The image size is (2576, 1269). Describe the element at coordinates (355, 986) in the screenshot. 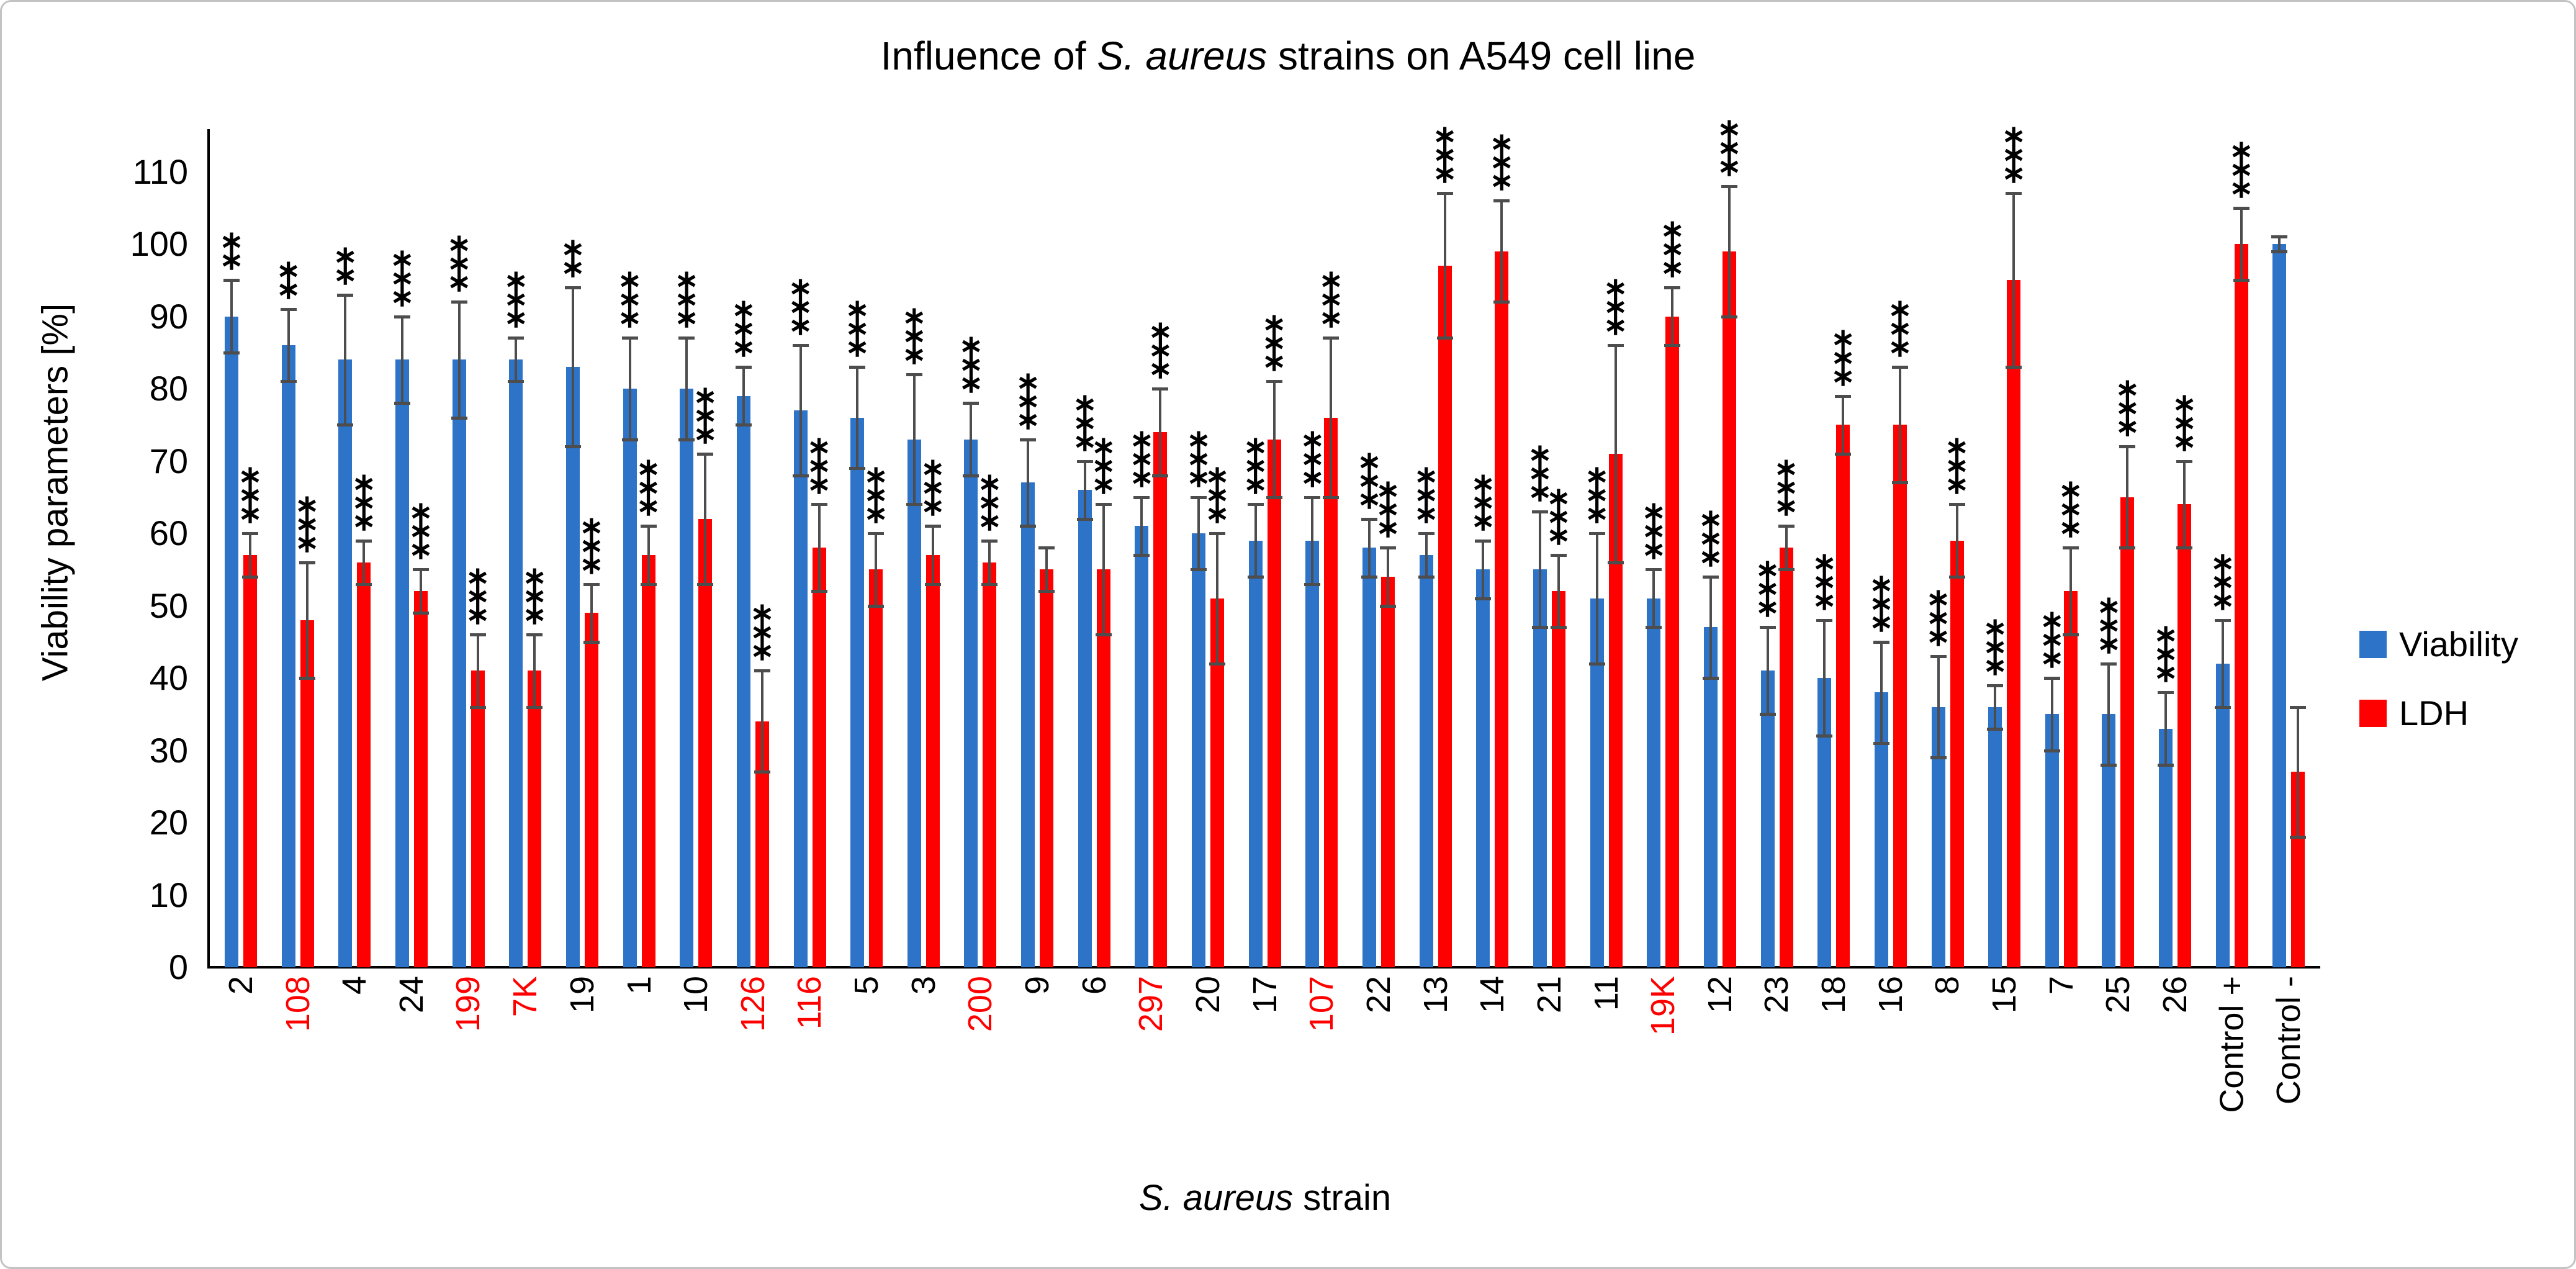

I see `x-tick-label: 4` at that location.